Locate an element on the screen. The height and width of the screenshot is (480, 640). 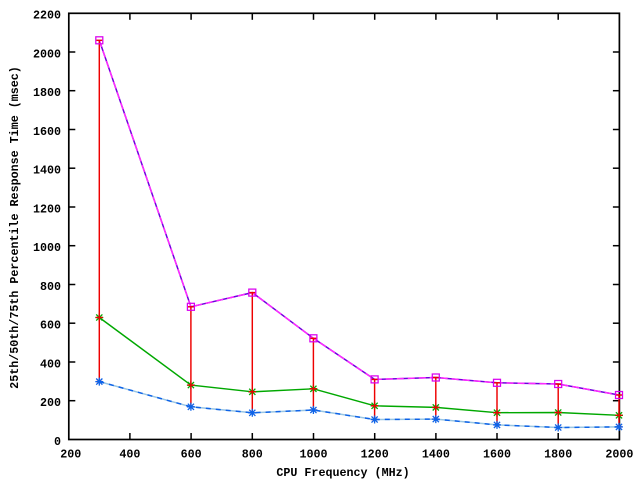
svg-text: 0 is located at coordinates (57, 442).